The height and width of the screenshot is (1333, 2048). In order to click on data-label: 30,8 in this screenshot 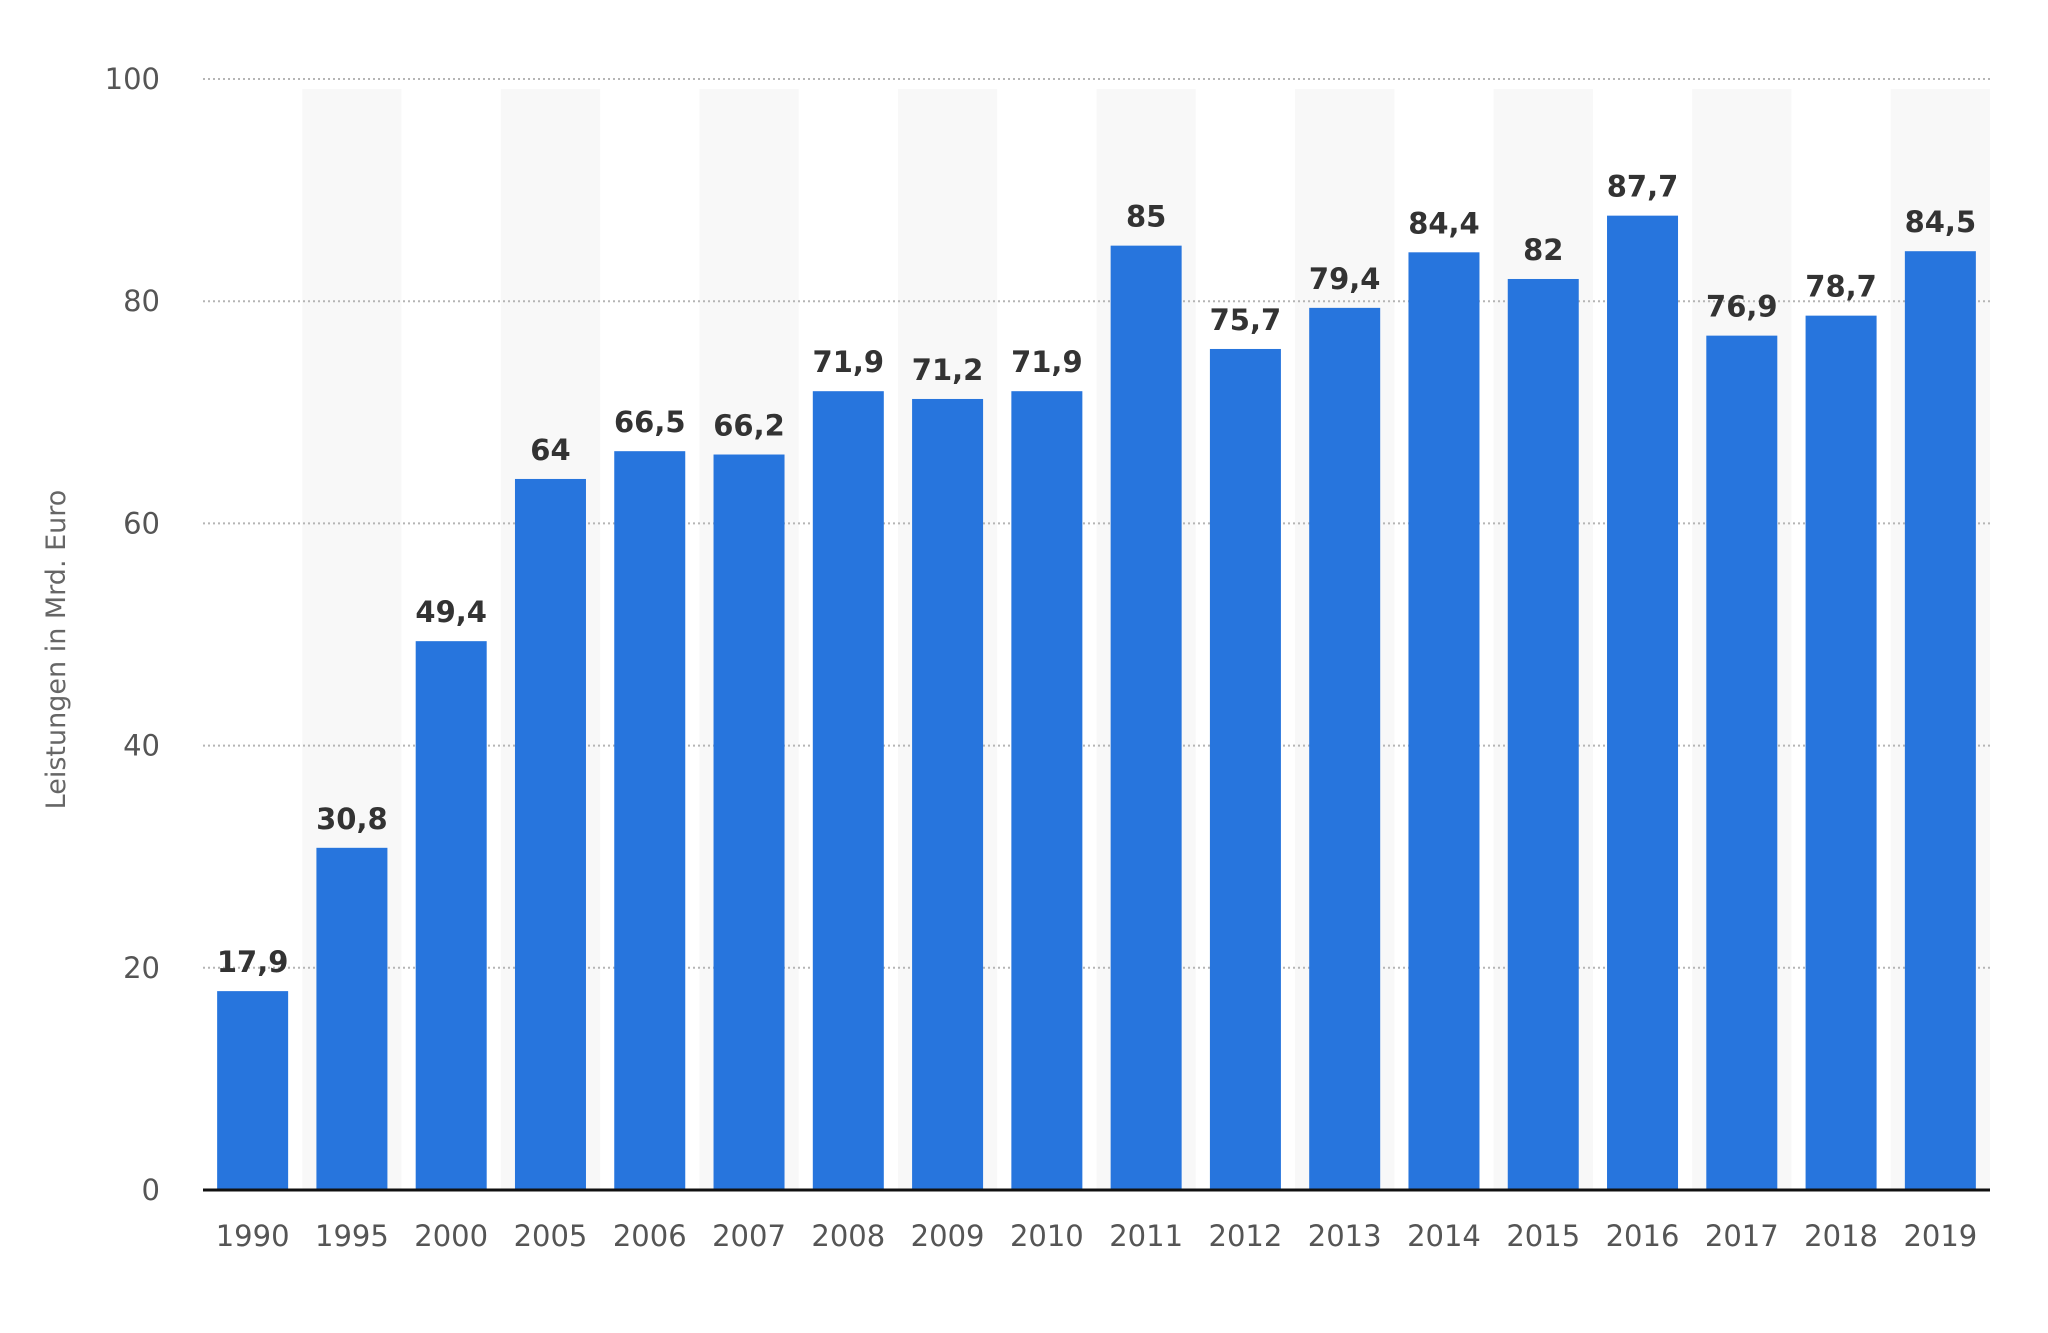, I will do `click(352, 819)`.